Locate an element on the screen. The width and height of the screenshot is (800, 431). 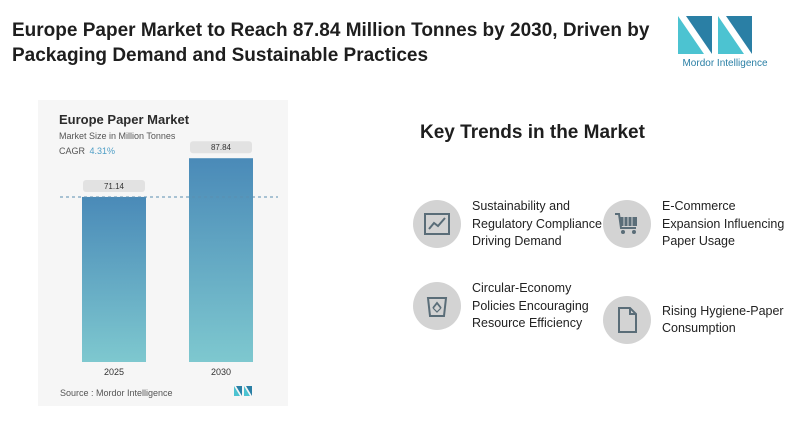
brand-logo: Mordor Intelligence is located at coordinates (725, 44).